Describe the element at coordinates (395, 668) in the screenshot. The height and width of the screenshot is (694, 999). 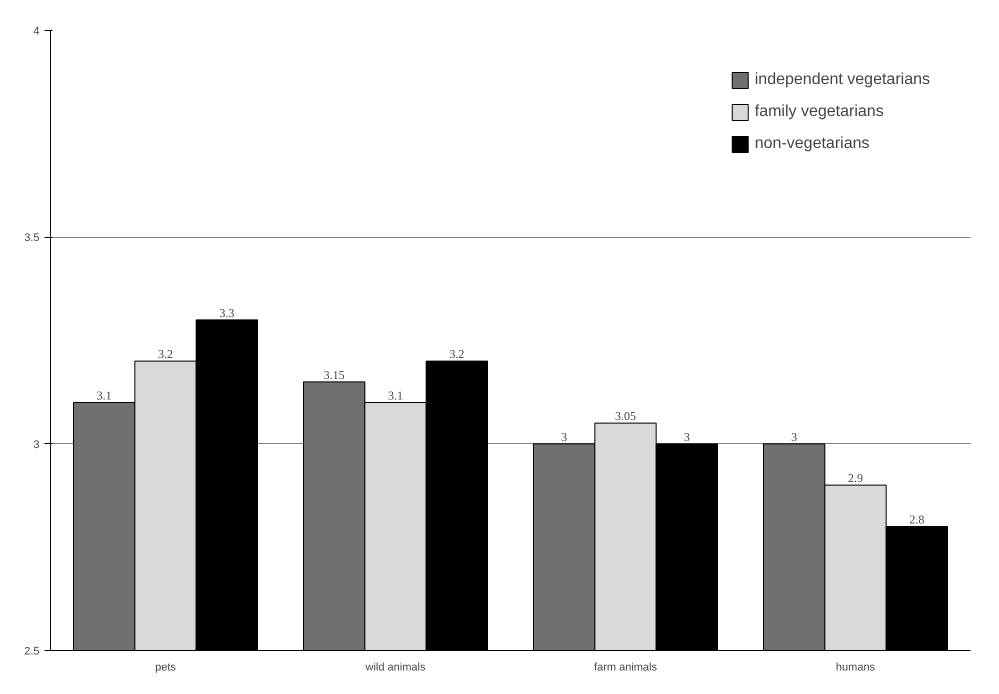
I see `x-tick-label: wild animals` at that location.